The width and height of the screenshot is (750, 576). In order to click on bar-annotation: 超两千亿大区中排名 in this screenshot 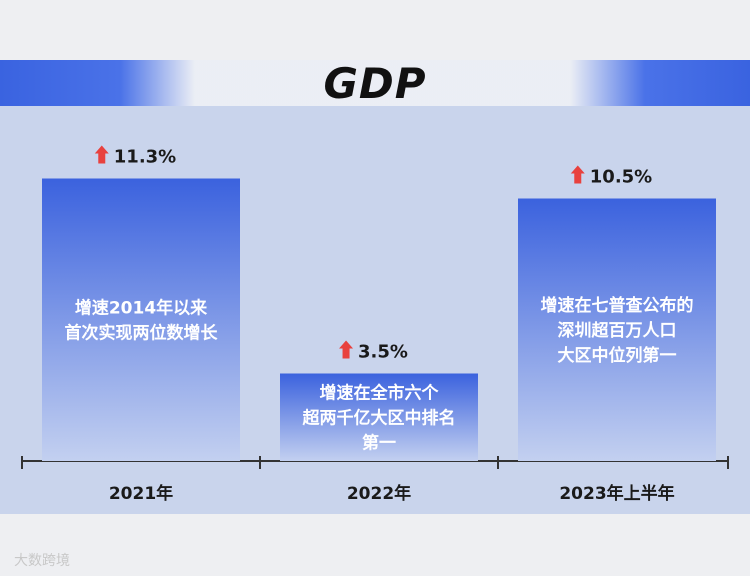, I will do `click(379, 417)`.